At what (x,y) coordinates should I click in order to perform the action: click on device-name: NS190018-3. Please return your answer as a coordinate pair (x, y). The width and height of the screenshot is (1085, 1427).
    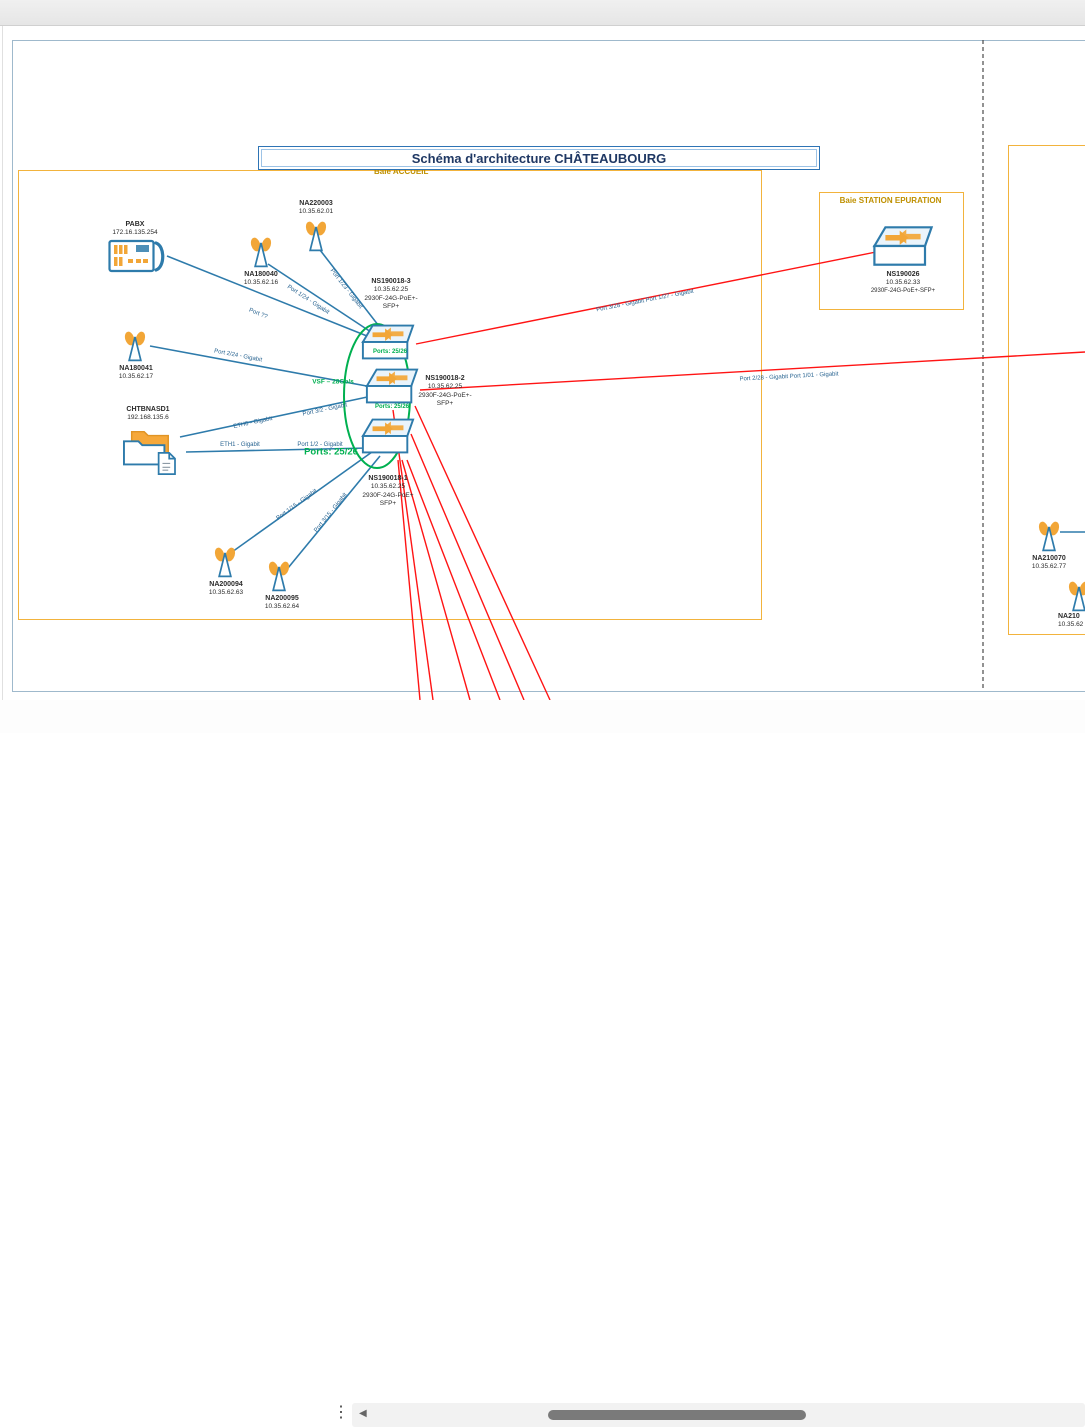
    Looking at the image, I should click on (391, 281).